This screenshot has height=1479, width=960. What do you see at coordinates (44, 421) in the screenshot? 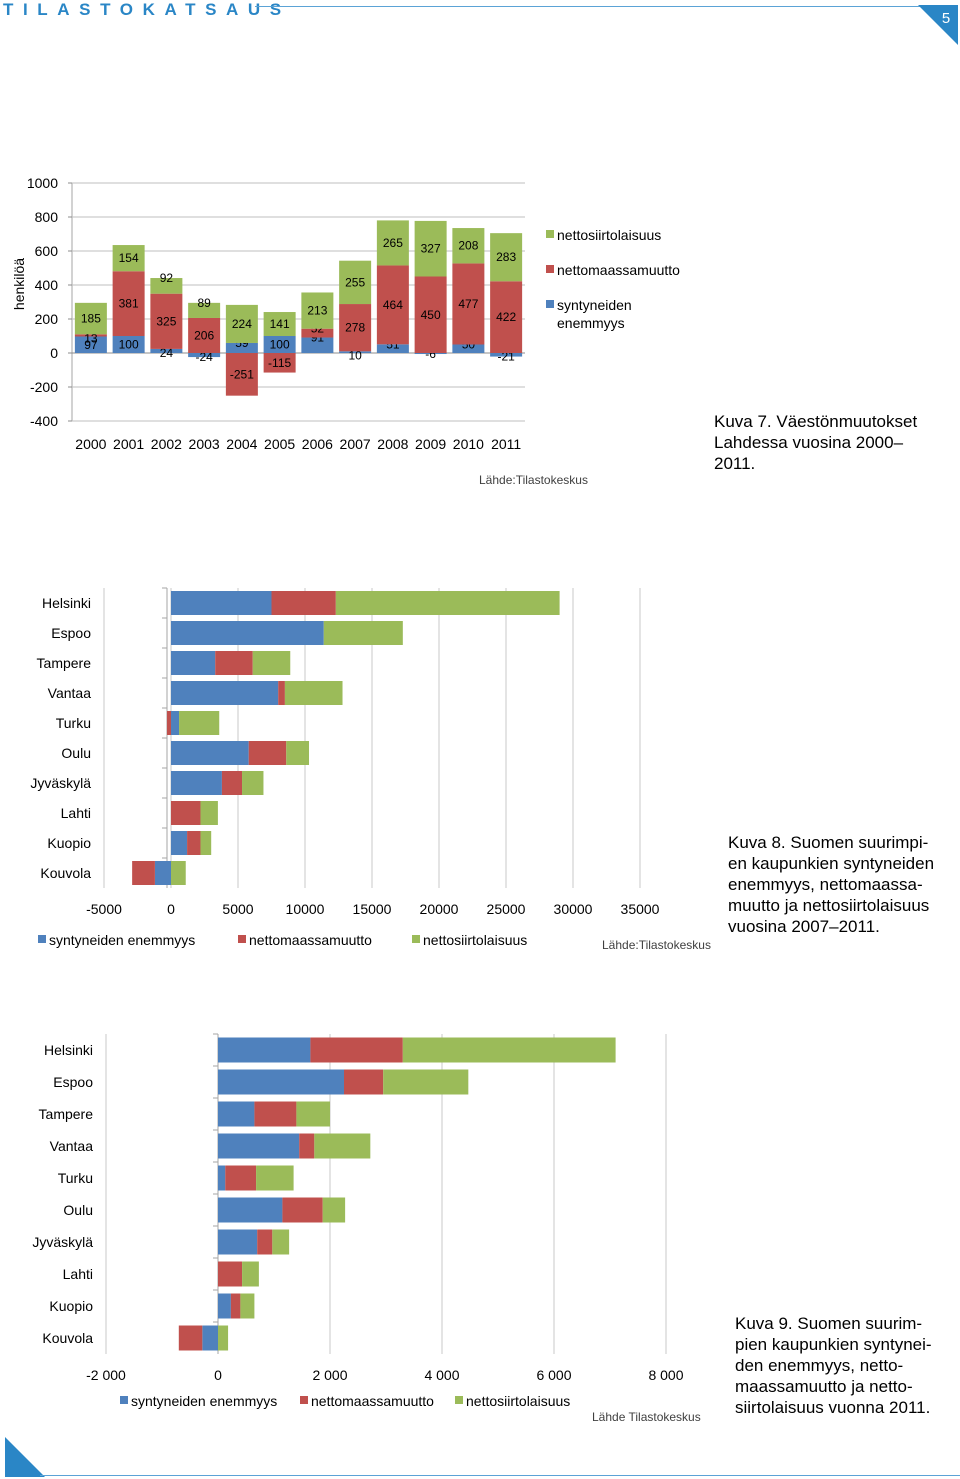
I see `y-tick-label: -400` at bounding box center [44, 421].